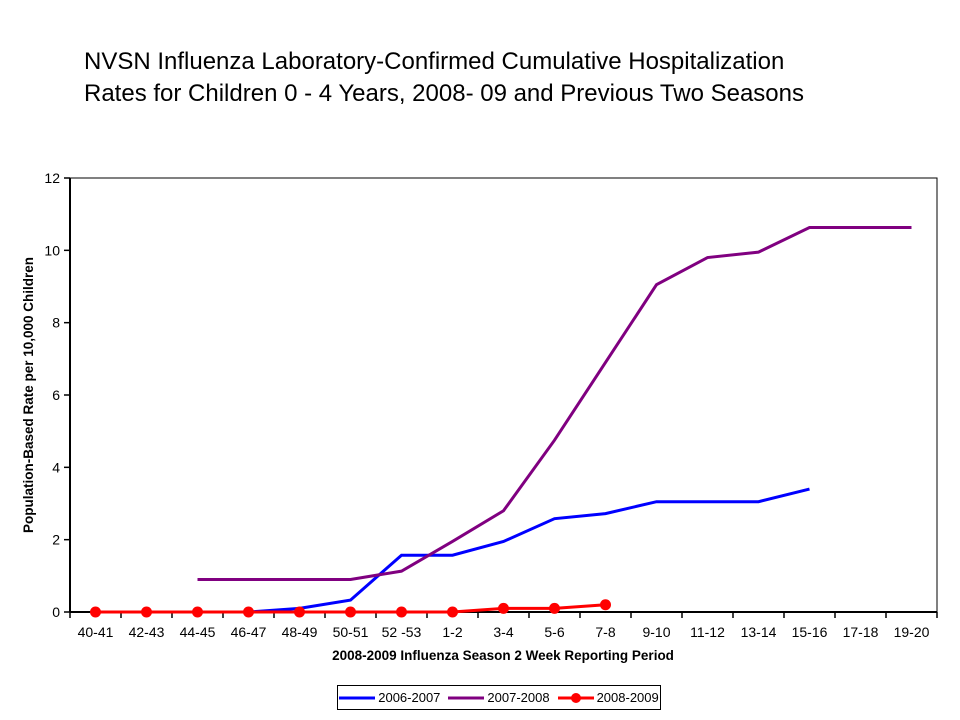 This screenshot has height=720, width=960. Describe the element at coordinates (52, 178) in the screenshot. I see `y-tick-label: 12` at that location.